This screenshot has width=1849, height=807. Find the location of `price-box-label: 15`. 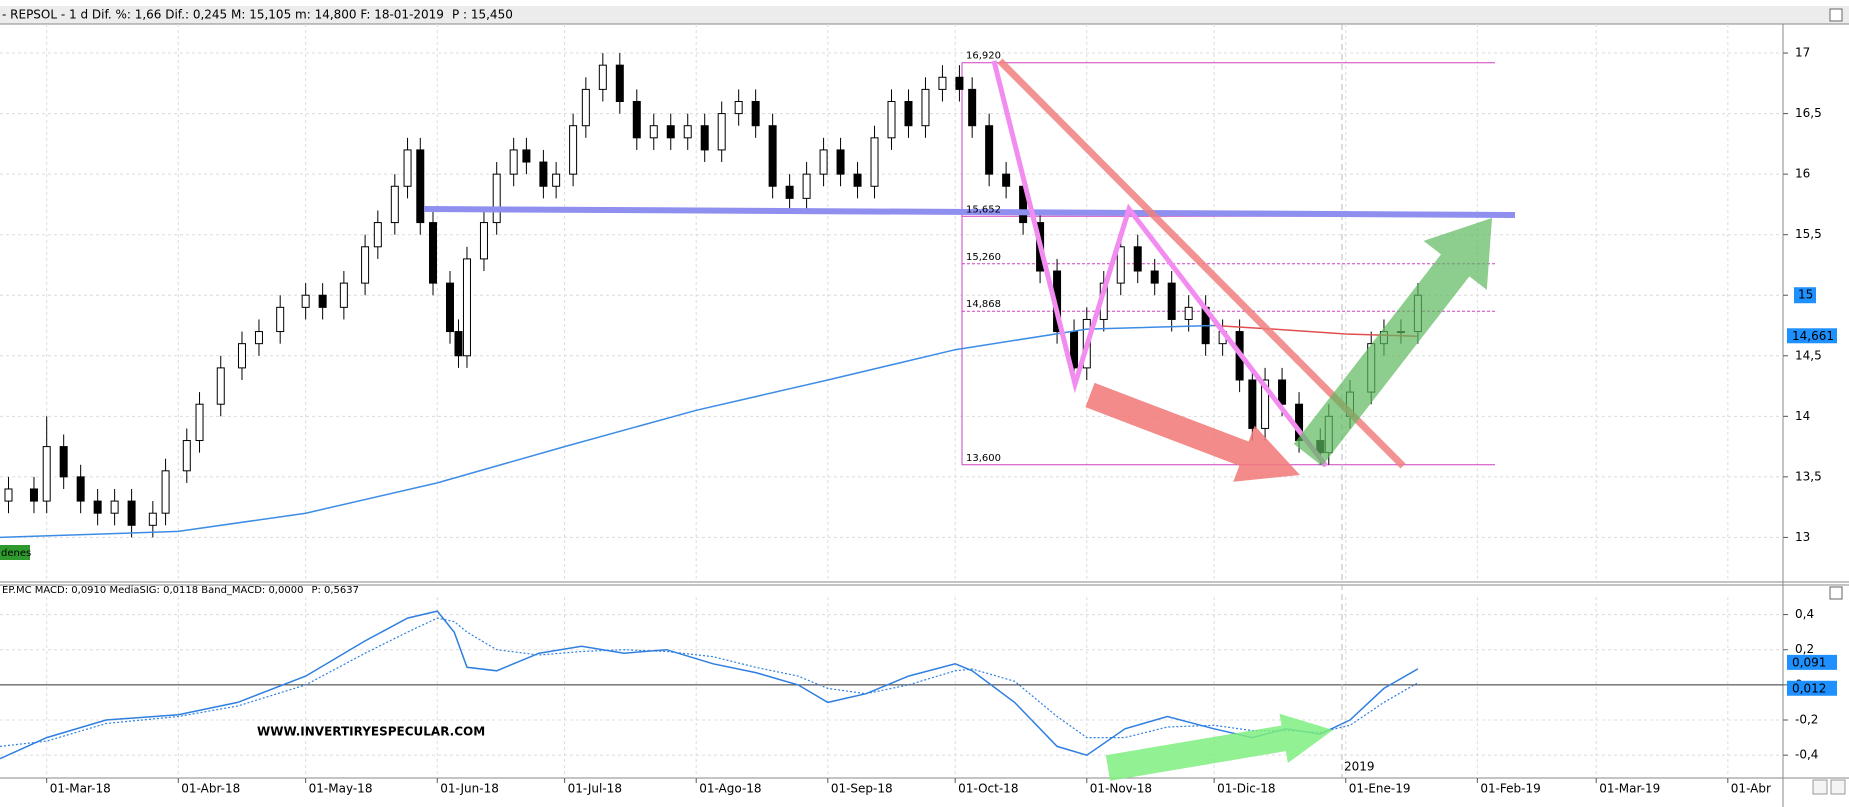

price-box-label: 15 is located at coordinates (1805, 295).